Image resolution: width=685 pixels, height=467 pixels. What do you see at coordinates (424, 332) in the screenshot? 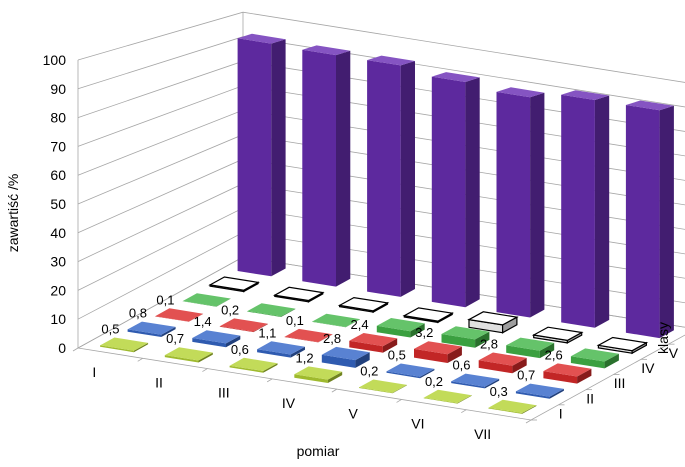
I see `data-label: 3,2` at bounding box center [424, 332].